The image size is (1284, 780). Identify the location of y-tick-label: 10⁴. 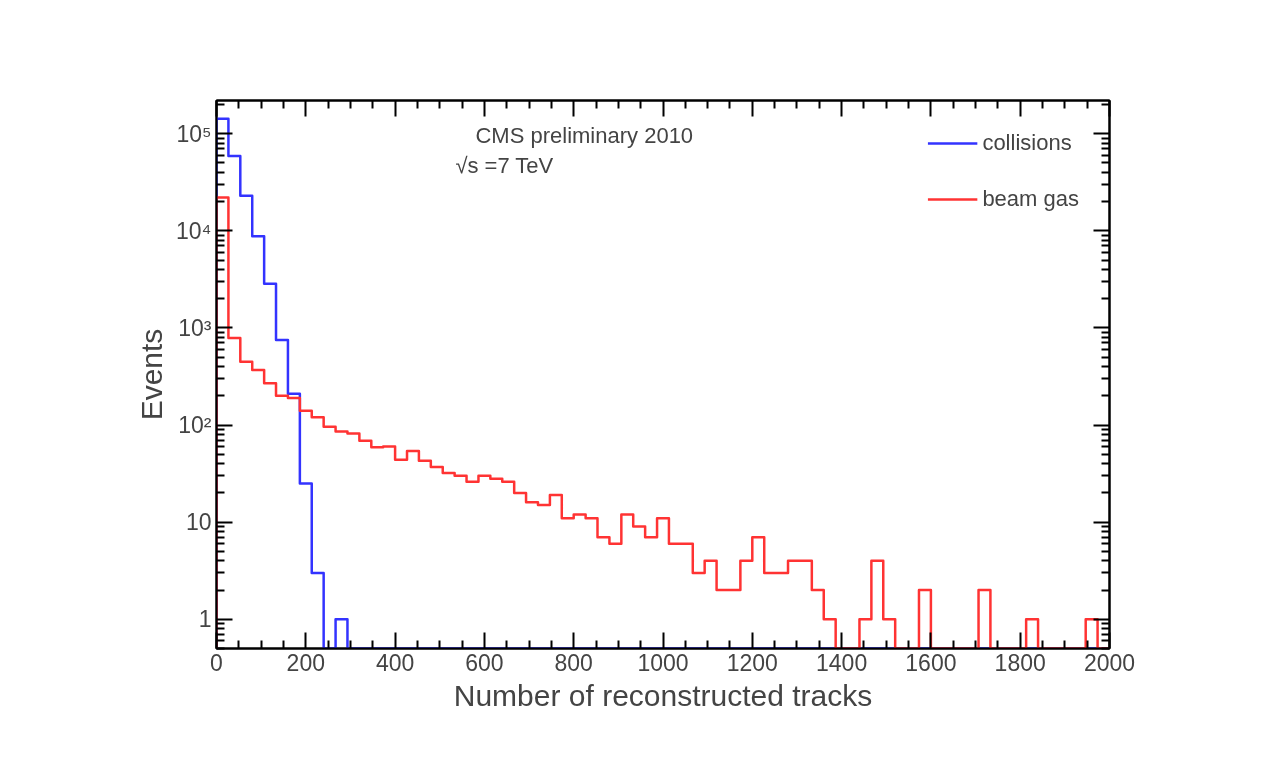
(194, 230).